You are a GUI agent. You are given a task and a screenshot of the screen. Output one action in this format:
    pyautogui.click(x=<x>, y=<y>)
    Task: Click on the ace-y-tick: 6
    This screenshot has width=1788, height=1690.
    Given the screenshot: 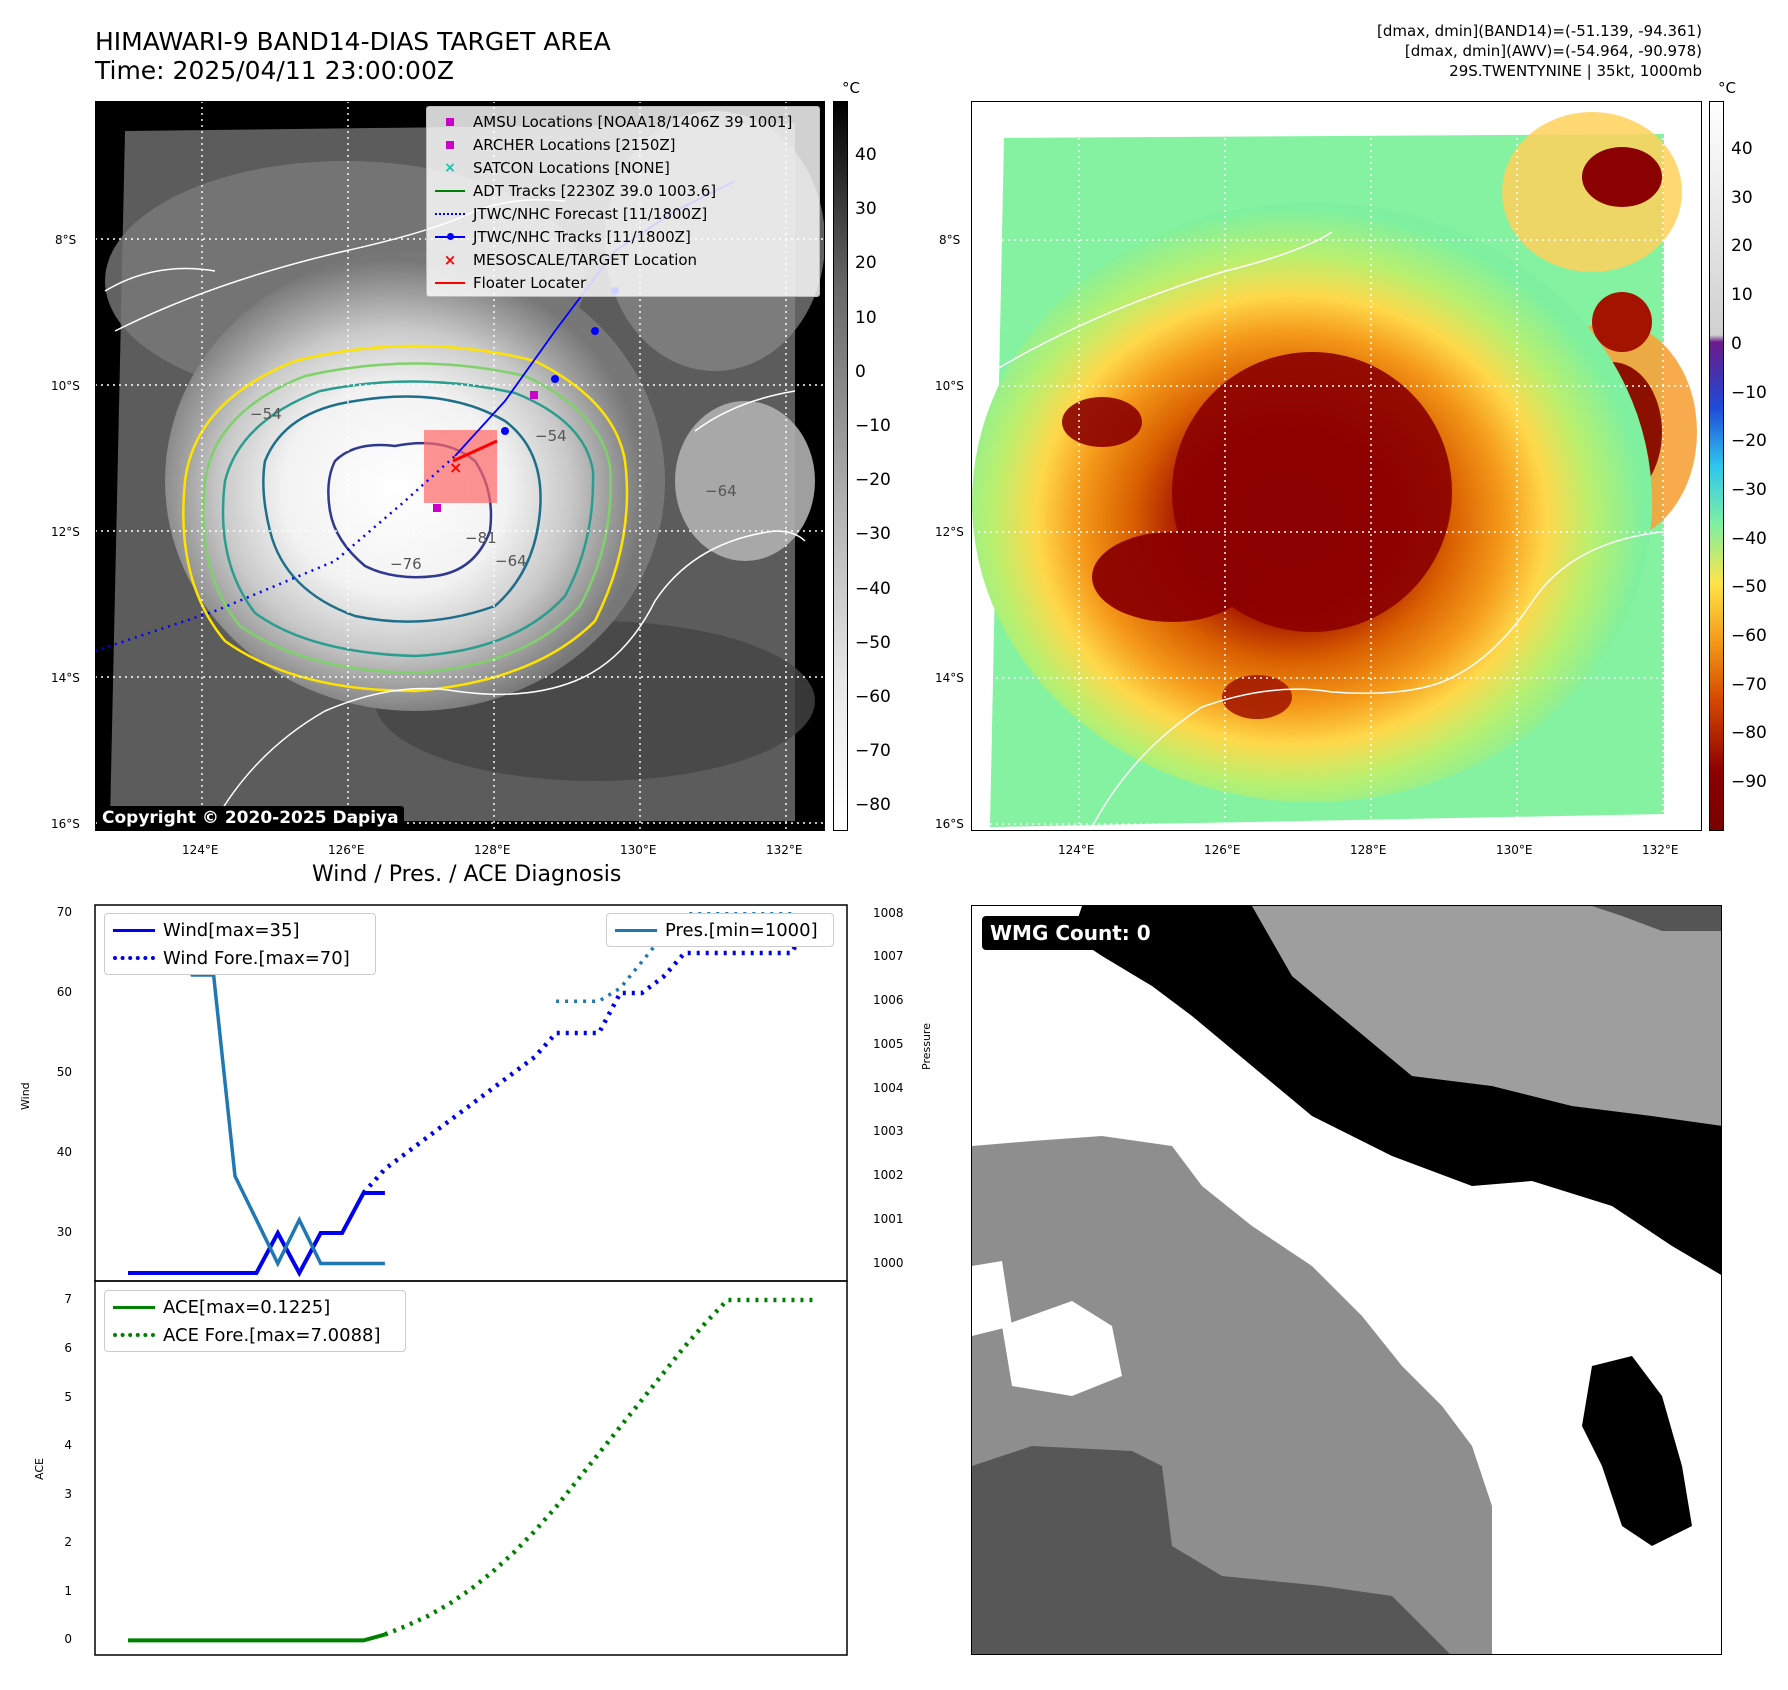 What is the action you would take?
    pyautogui.click(x=68, y=1348)
    